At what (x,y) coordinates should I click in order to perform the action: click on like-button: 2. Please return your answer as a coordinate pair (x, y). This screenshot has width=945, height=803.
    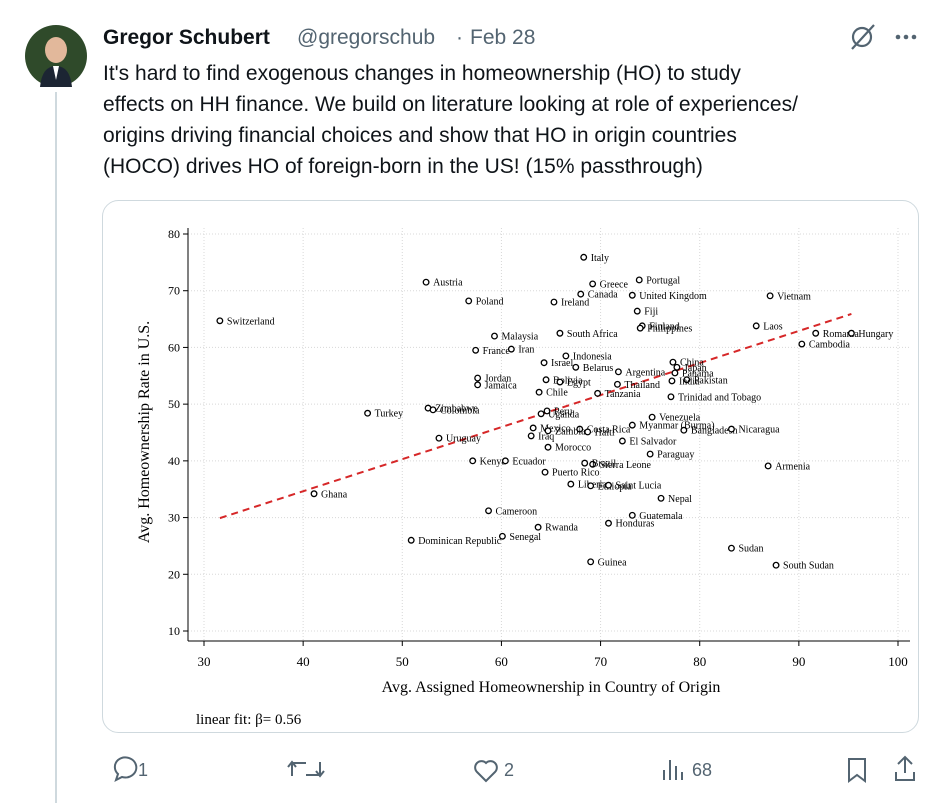
    Looking at the image, I should click on (494, 771).